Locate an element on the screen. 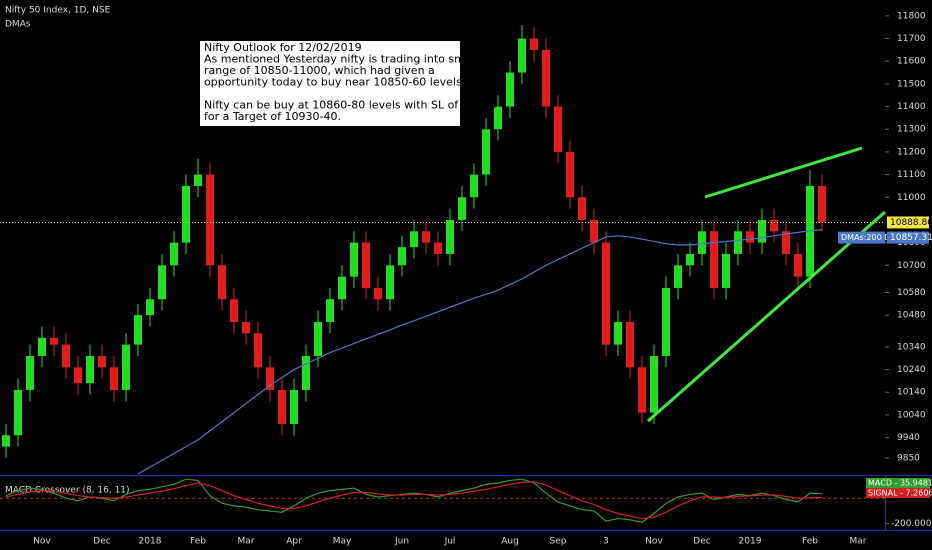  macd-tag-label: MACD - 35.9481 is located at coordinates (900, 483).